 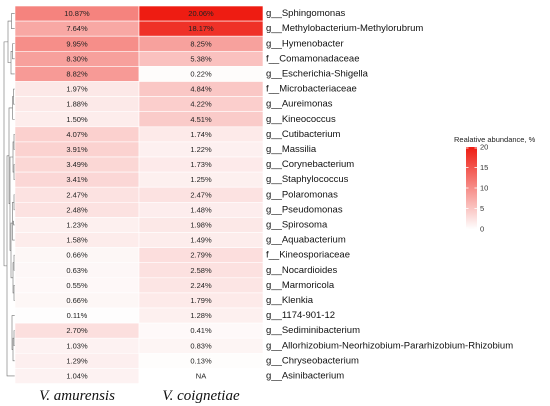 What do you see at coordinates (484, 188) in the screenshot?
I see `legend-tick-label: 10` at bounding box center [484, 188].